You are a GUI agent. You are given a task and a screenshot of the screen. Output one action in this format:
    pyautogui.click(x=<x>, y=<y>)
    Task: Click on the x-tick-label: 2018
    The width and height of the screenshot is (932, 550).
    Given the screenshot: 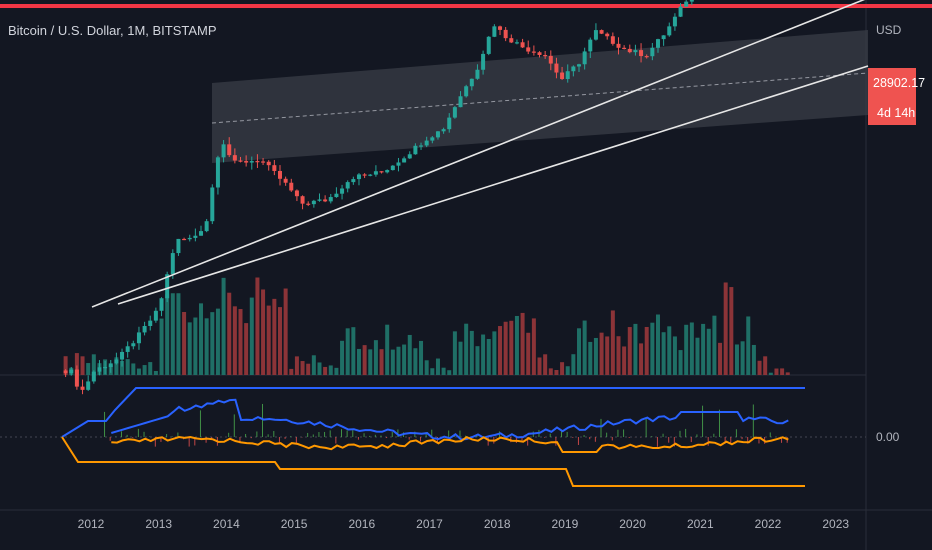 What is the action you would take?
    pyautogui.click(x=497, y=524)
    